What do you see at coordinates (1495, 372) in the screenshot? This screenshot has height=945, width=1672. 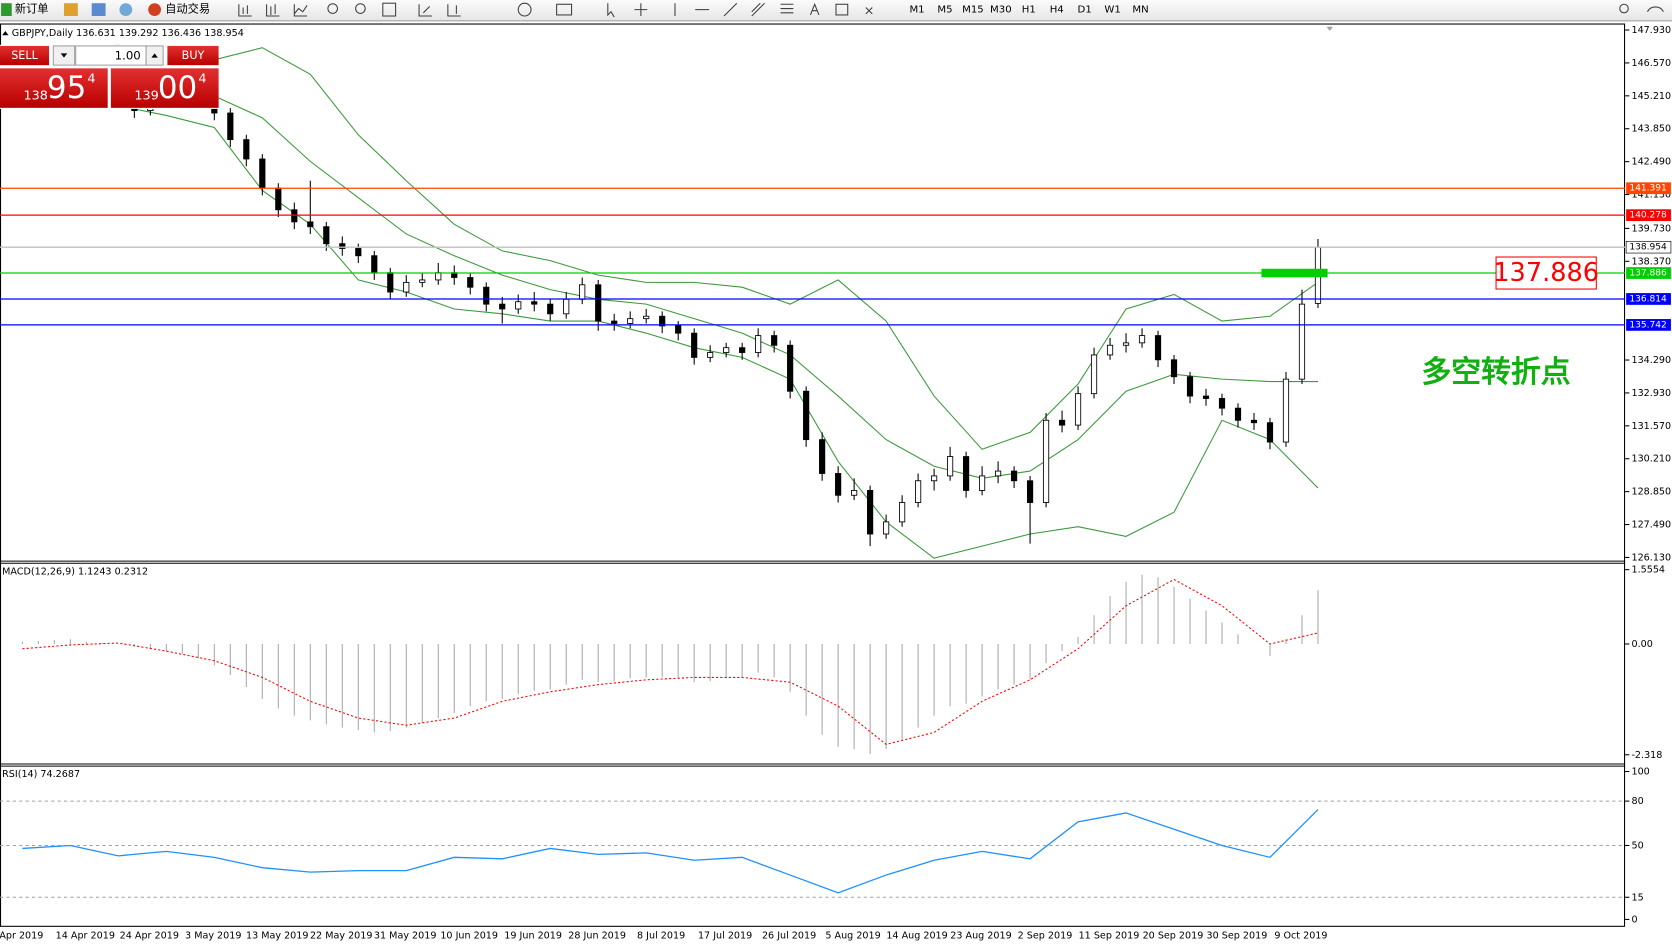 I see `annotation: 多空转折点` at bounding box center [1495, 372].